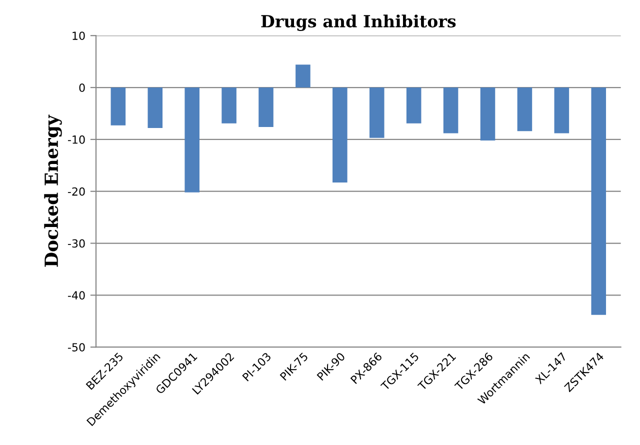 Image resolution: width=640 pixels, height=445 pixels. I want to click on y-tick-label: -50, so click(76, 347).